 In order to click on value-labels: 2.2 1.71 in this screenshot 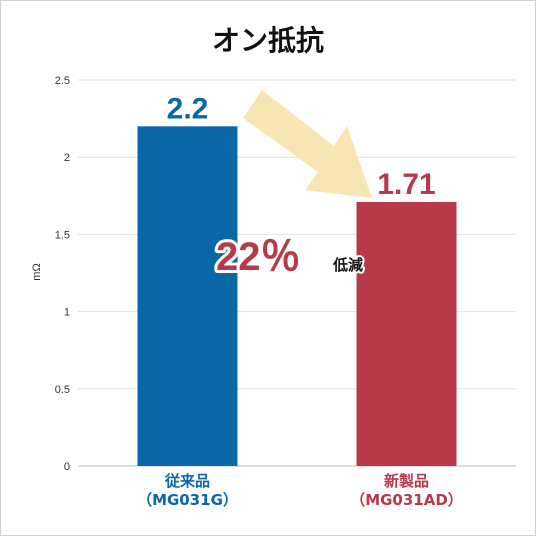, I will do `click(301, 147)`.